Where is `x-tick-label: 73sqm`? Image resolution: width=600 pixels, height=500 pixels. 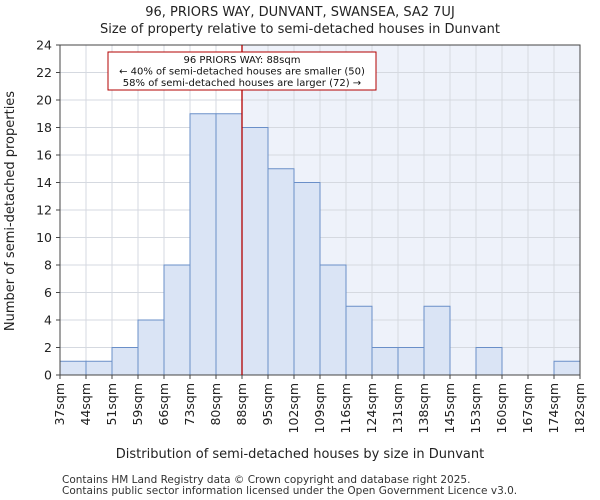
x-tick-label: 73sqm is located at coordinates (189, 404).